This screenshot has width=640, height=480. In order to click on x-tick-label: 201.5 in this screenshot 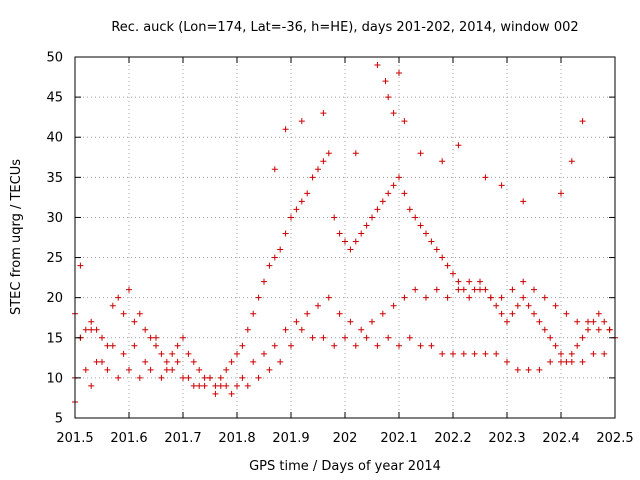, I will do `click(74, 438)`.